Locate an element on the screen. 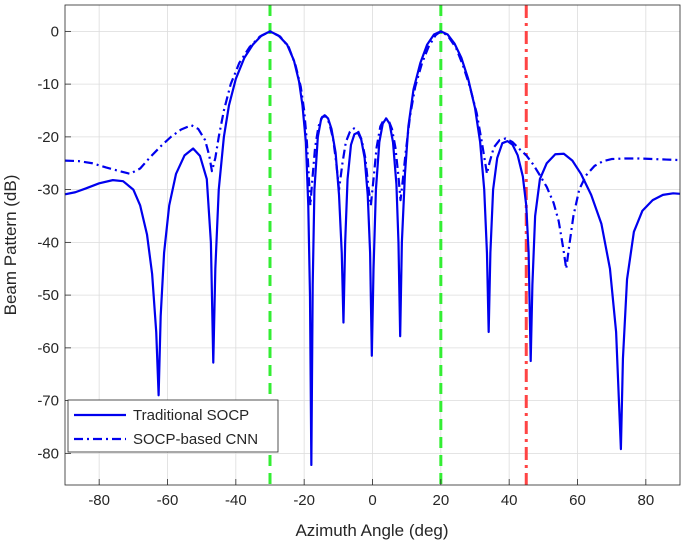  legend-label: SOCP-based CNN is located at coordinates (195, 439).